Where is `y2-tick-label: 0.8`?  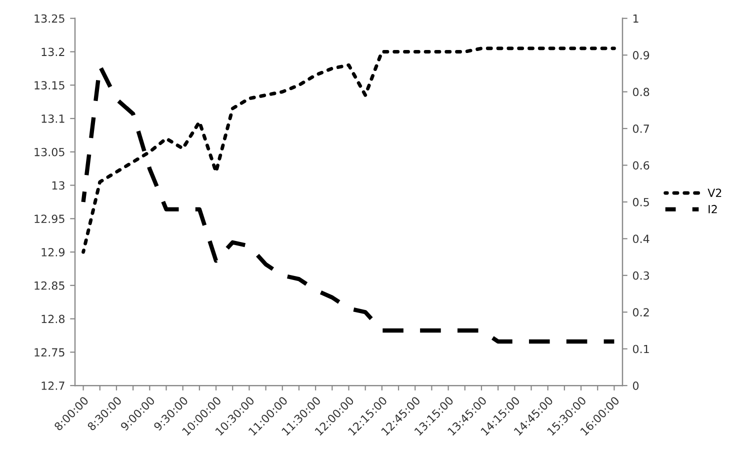 y2-tick-label: 0.8 is located at coordinates (641, 92).